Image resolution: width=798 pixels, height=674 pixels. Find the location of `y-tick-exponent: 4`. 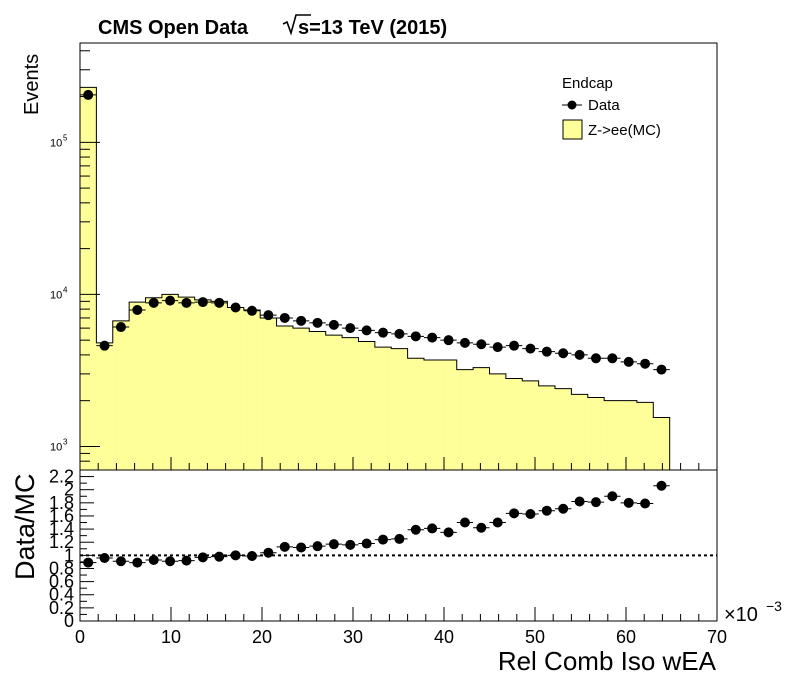

y-tick-exponent: 4 is located at coordinates (65, 289).